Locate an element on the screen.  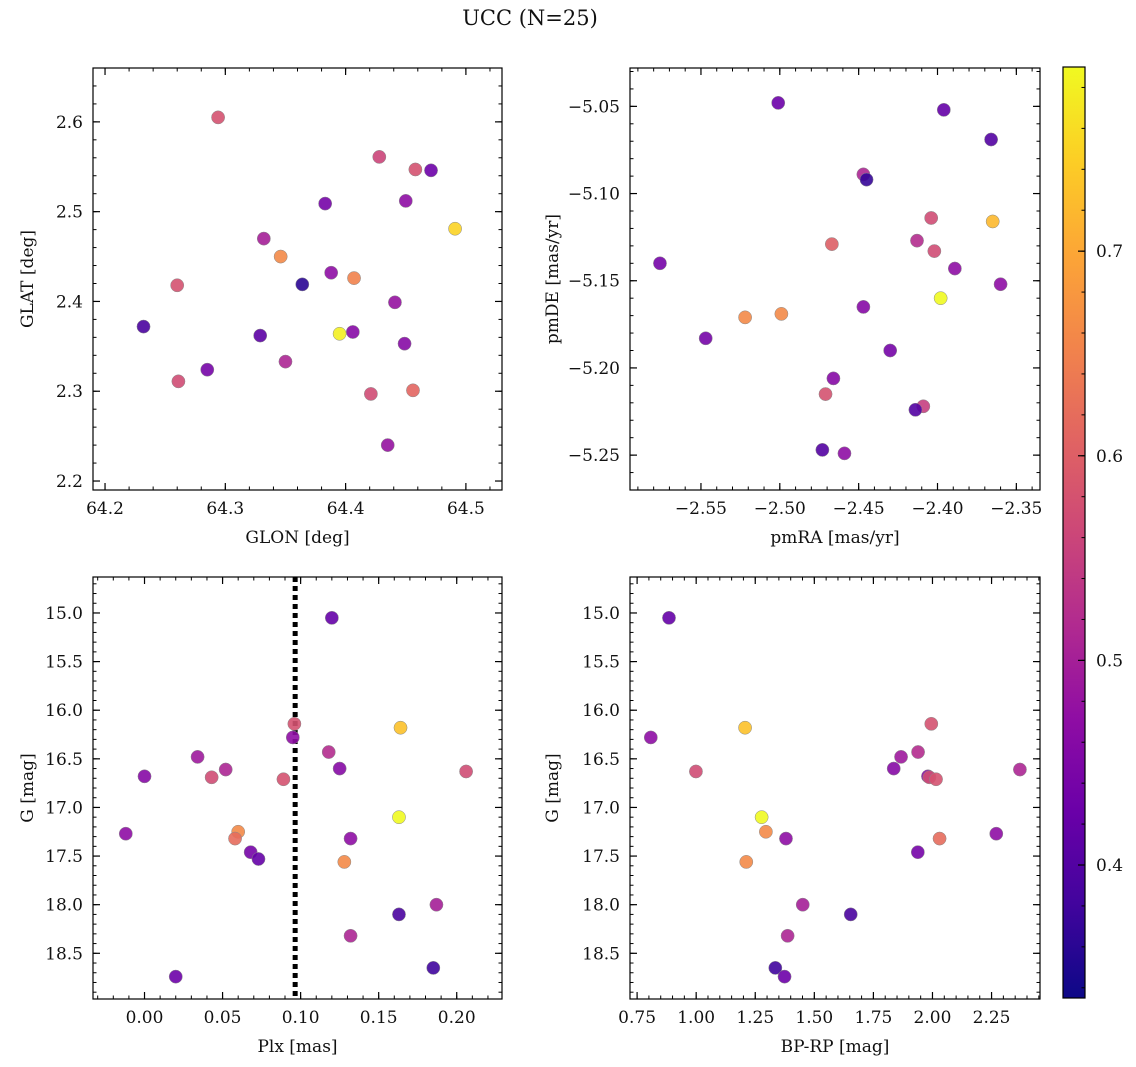
colorbar-tick-label: 0.4 is located at coordinates (1109, 866).